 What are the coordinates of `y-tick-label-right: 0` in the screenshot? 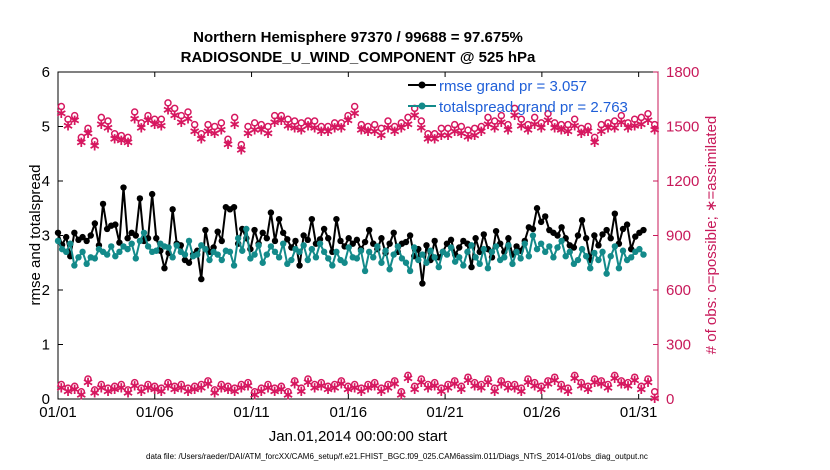 It's located at (670, 399).